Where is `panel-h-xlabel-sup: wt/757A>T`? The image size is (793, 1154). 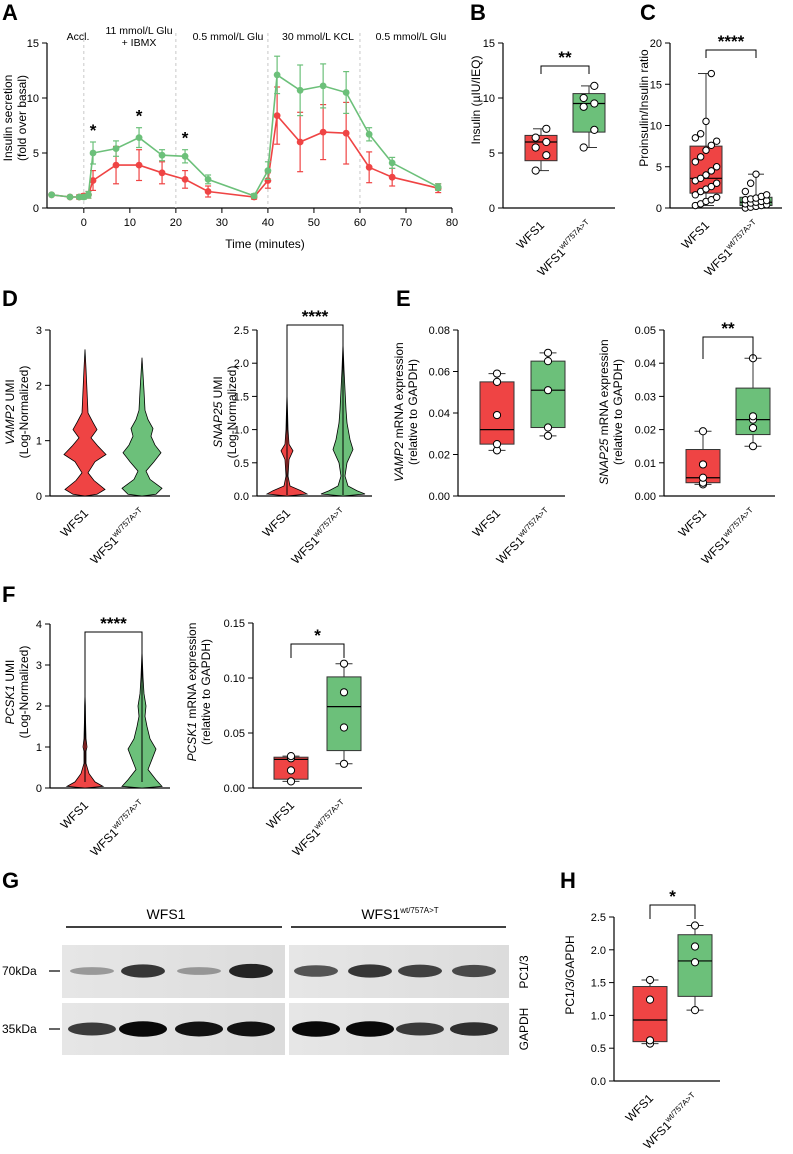
panel-h-xlabel-sup: wt/757A>T is located at coordinates (680, 1107).